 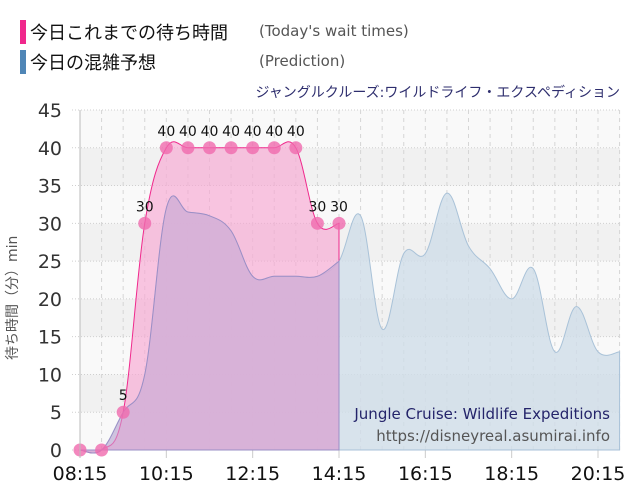 I want to click on legend-prediction-label: 今日の混雑予想, so click(x=93, y=63).